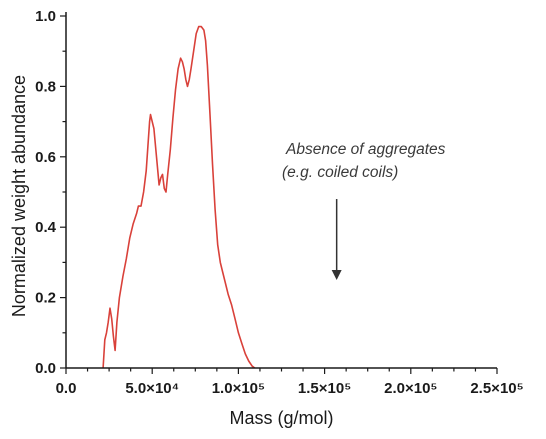  What do you see at coordinates (410, 388) in the screenshot?
I see `x-tick-label: 2.0×10⁵` at bounding box center [410, 388].